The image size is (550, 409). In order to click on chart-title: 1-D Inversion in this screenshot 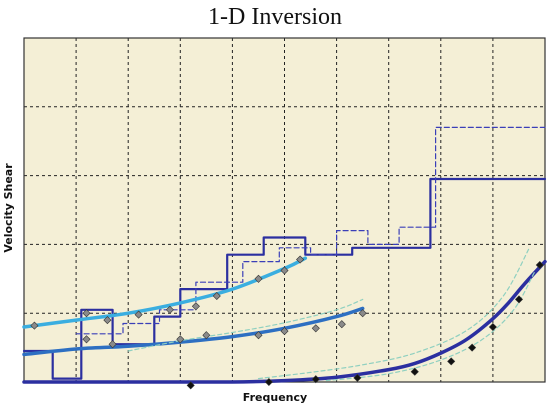, I will do `click(275, 17)`.